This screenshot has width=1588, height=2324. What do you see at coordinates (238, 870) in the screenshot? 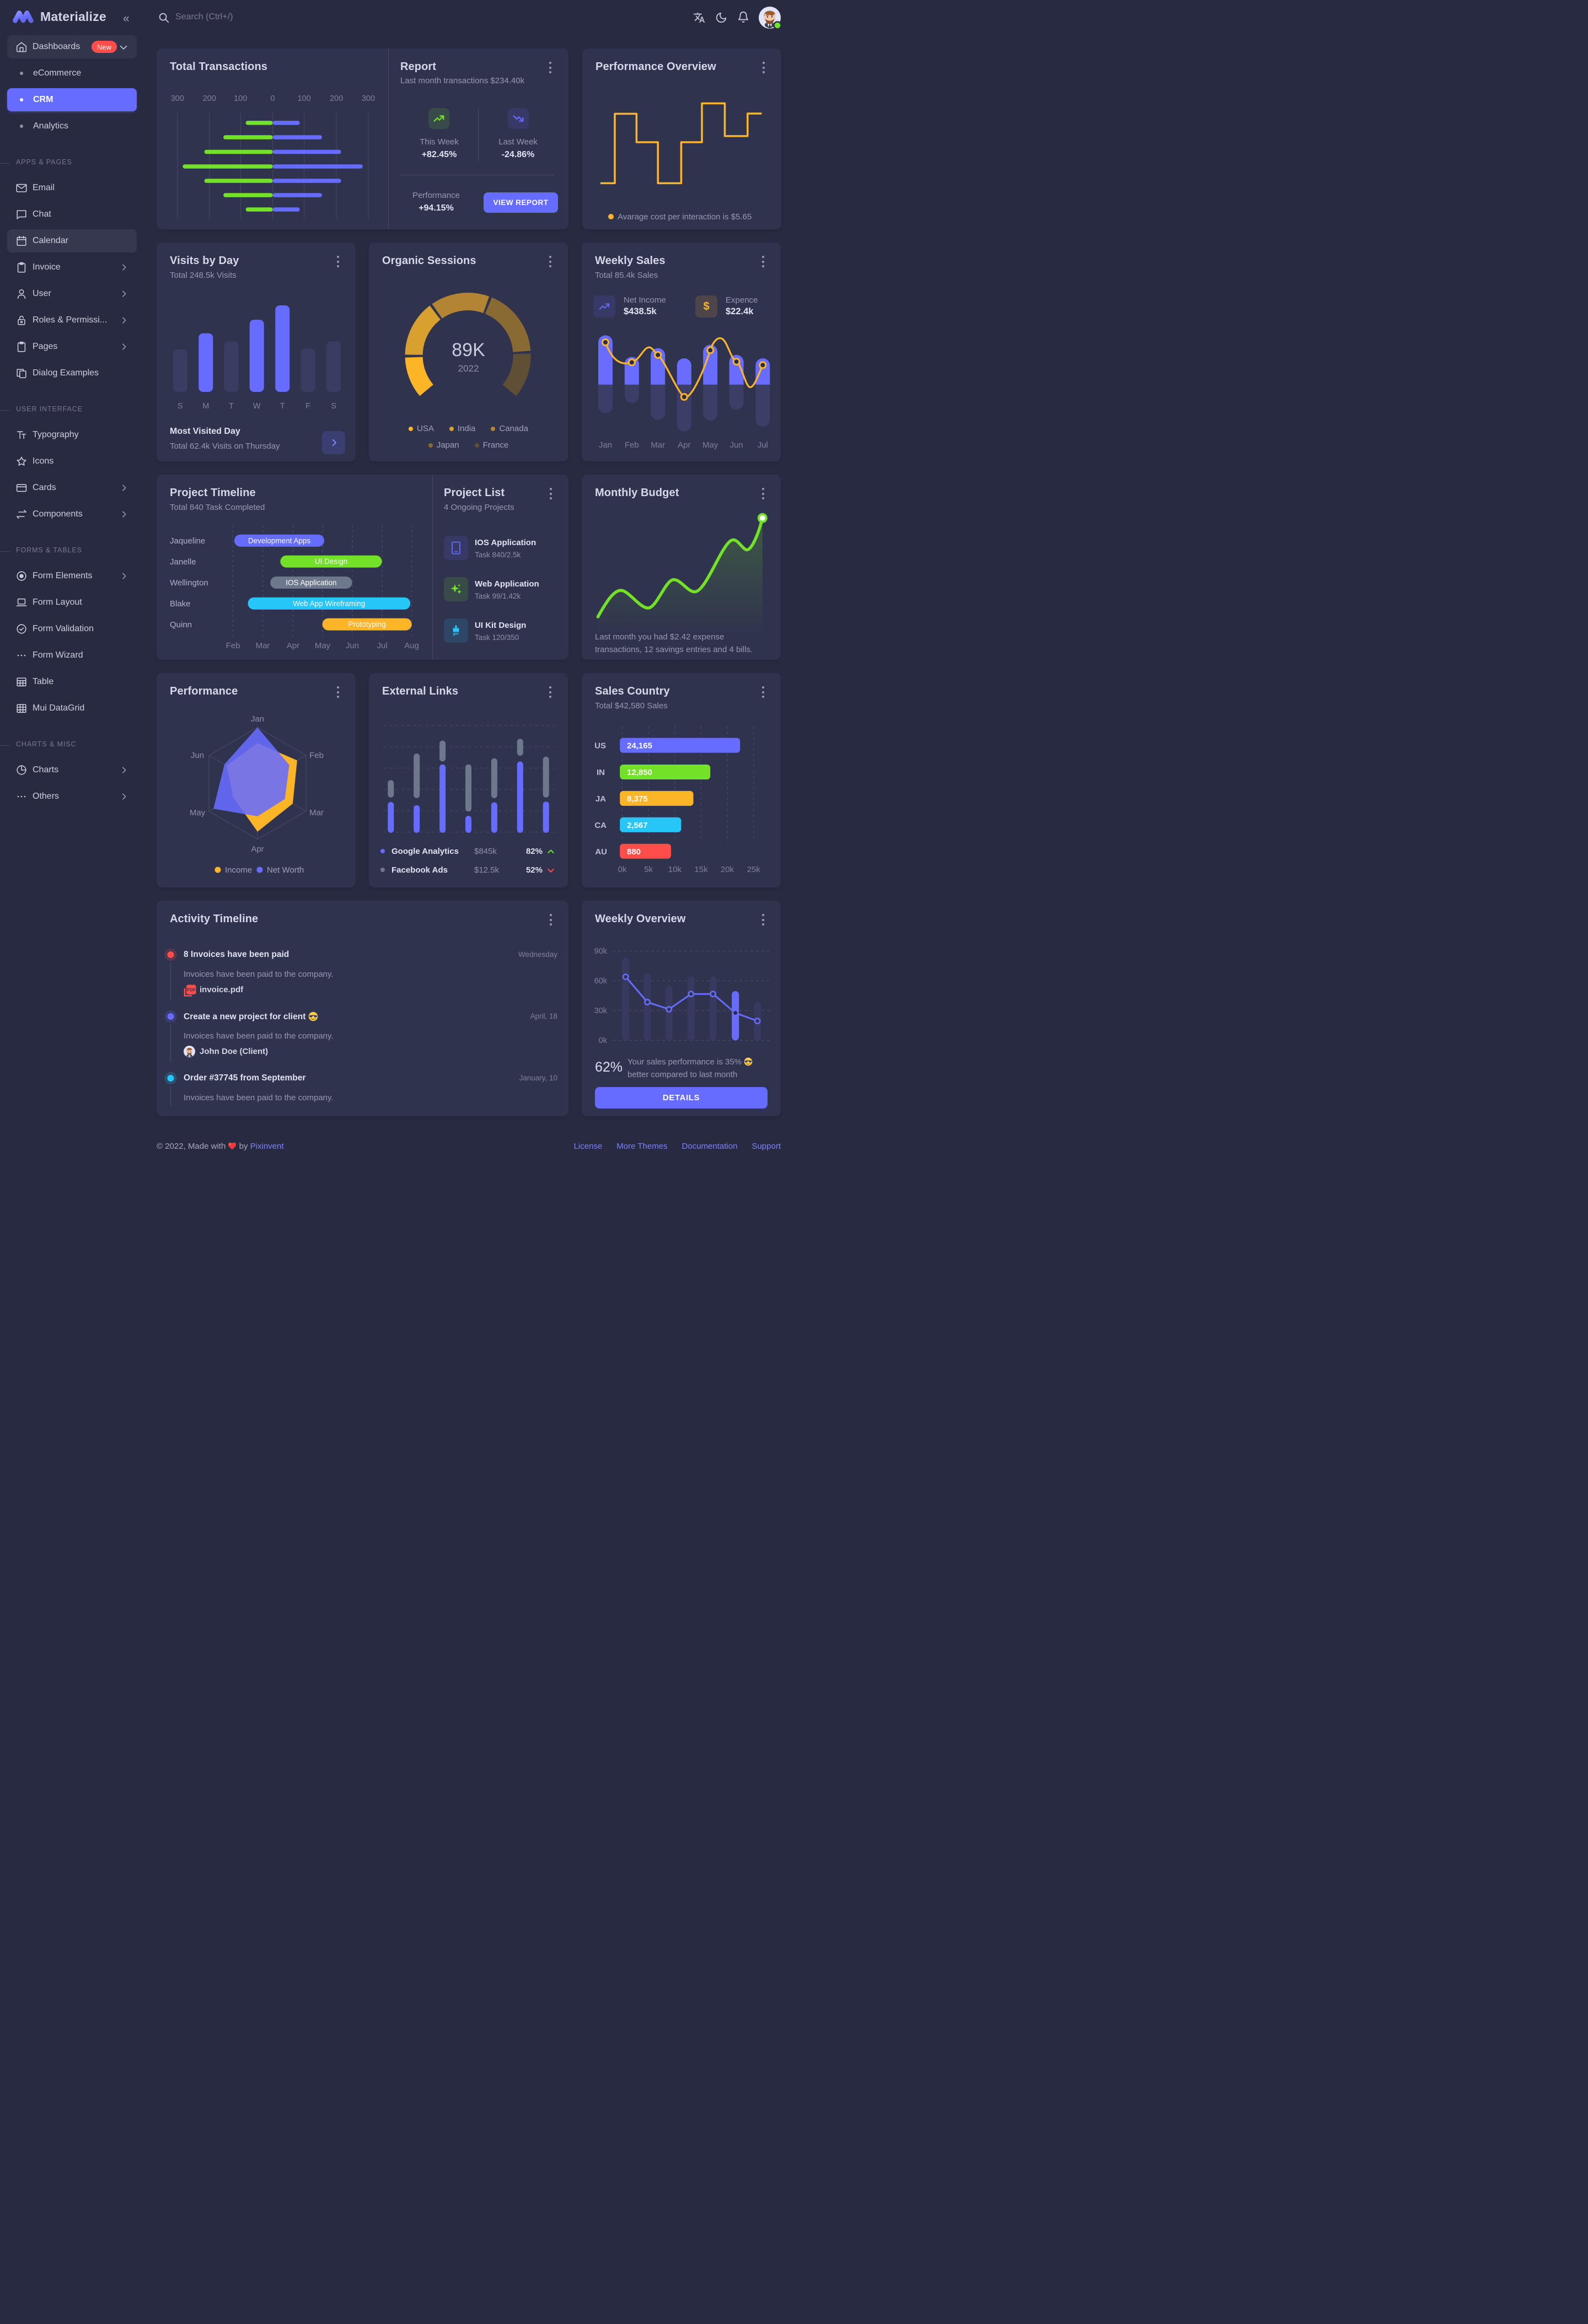
I see `svg-text: Income` at bounding box center [238, 870].